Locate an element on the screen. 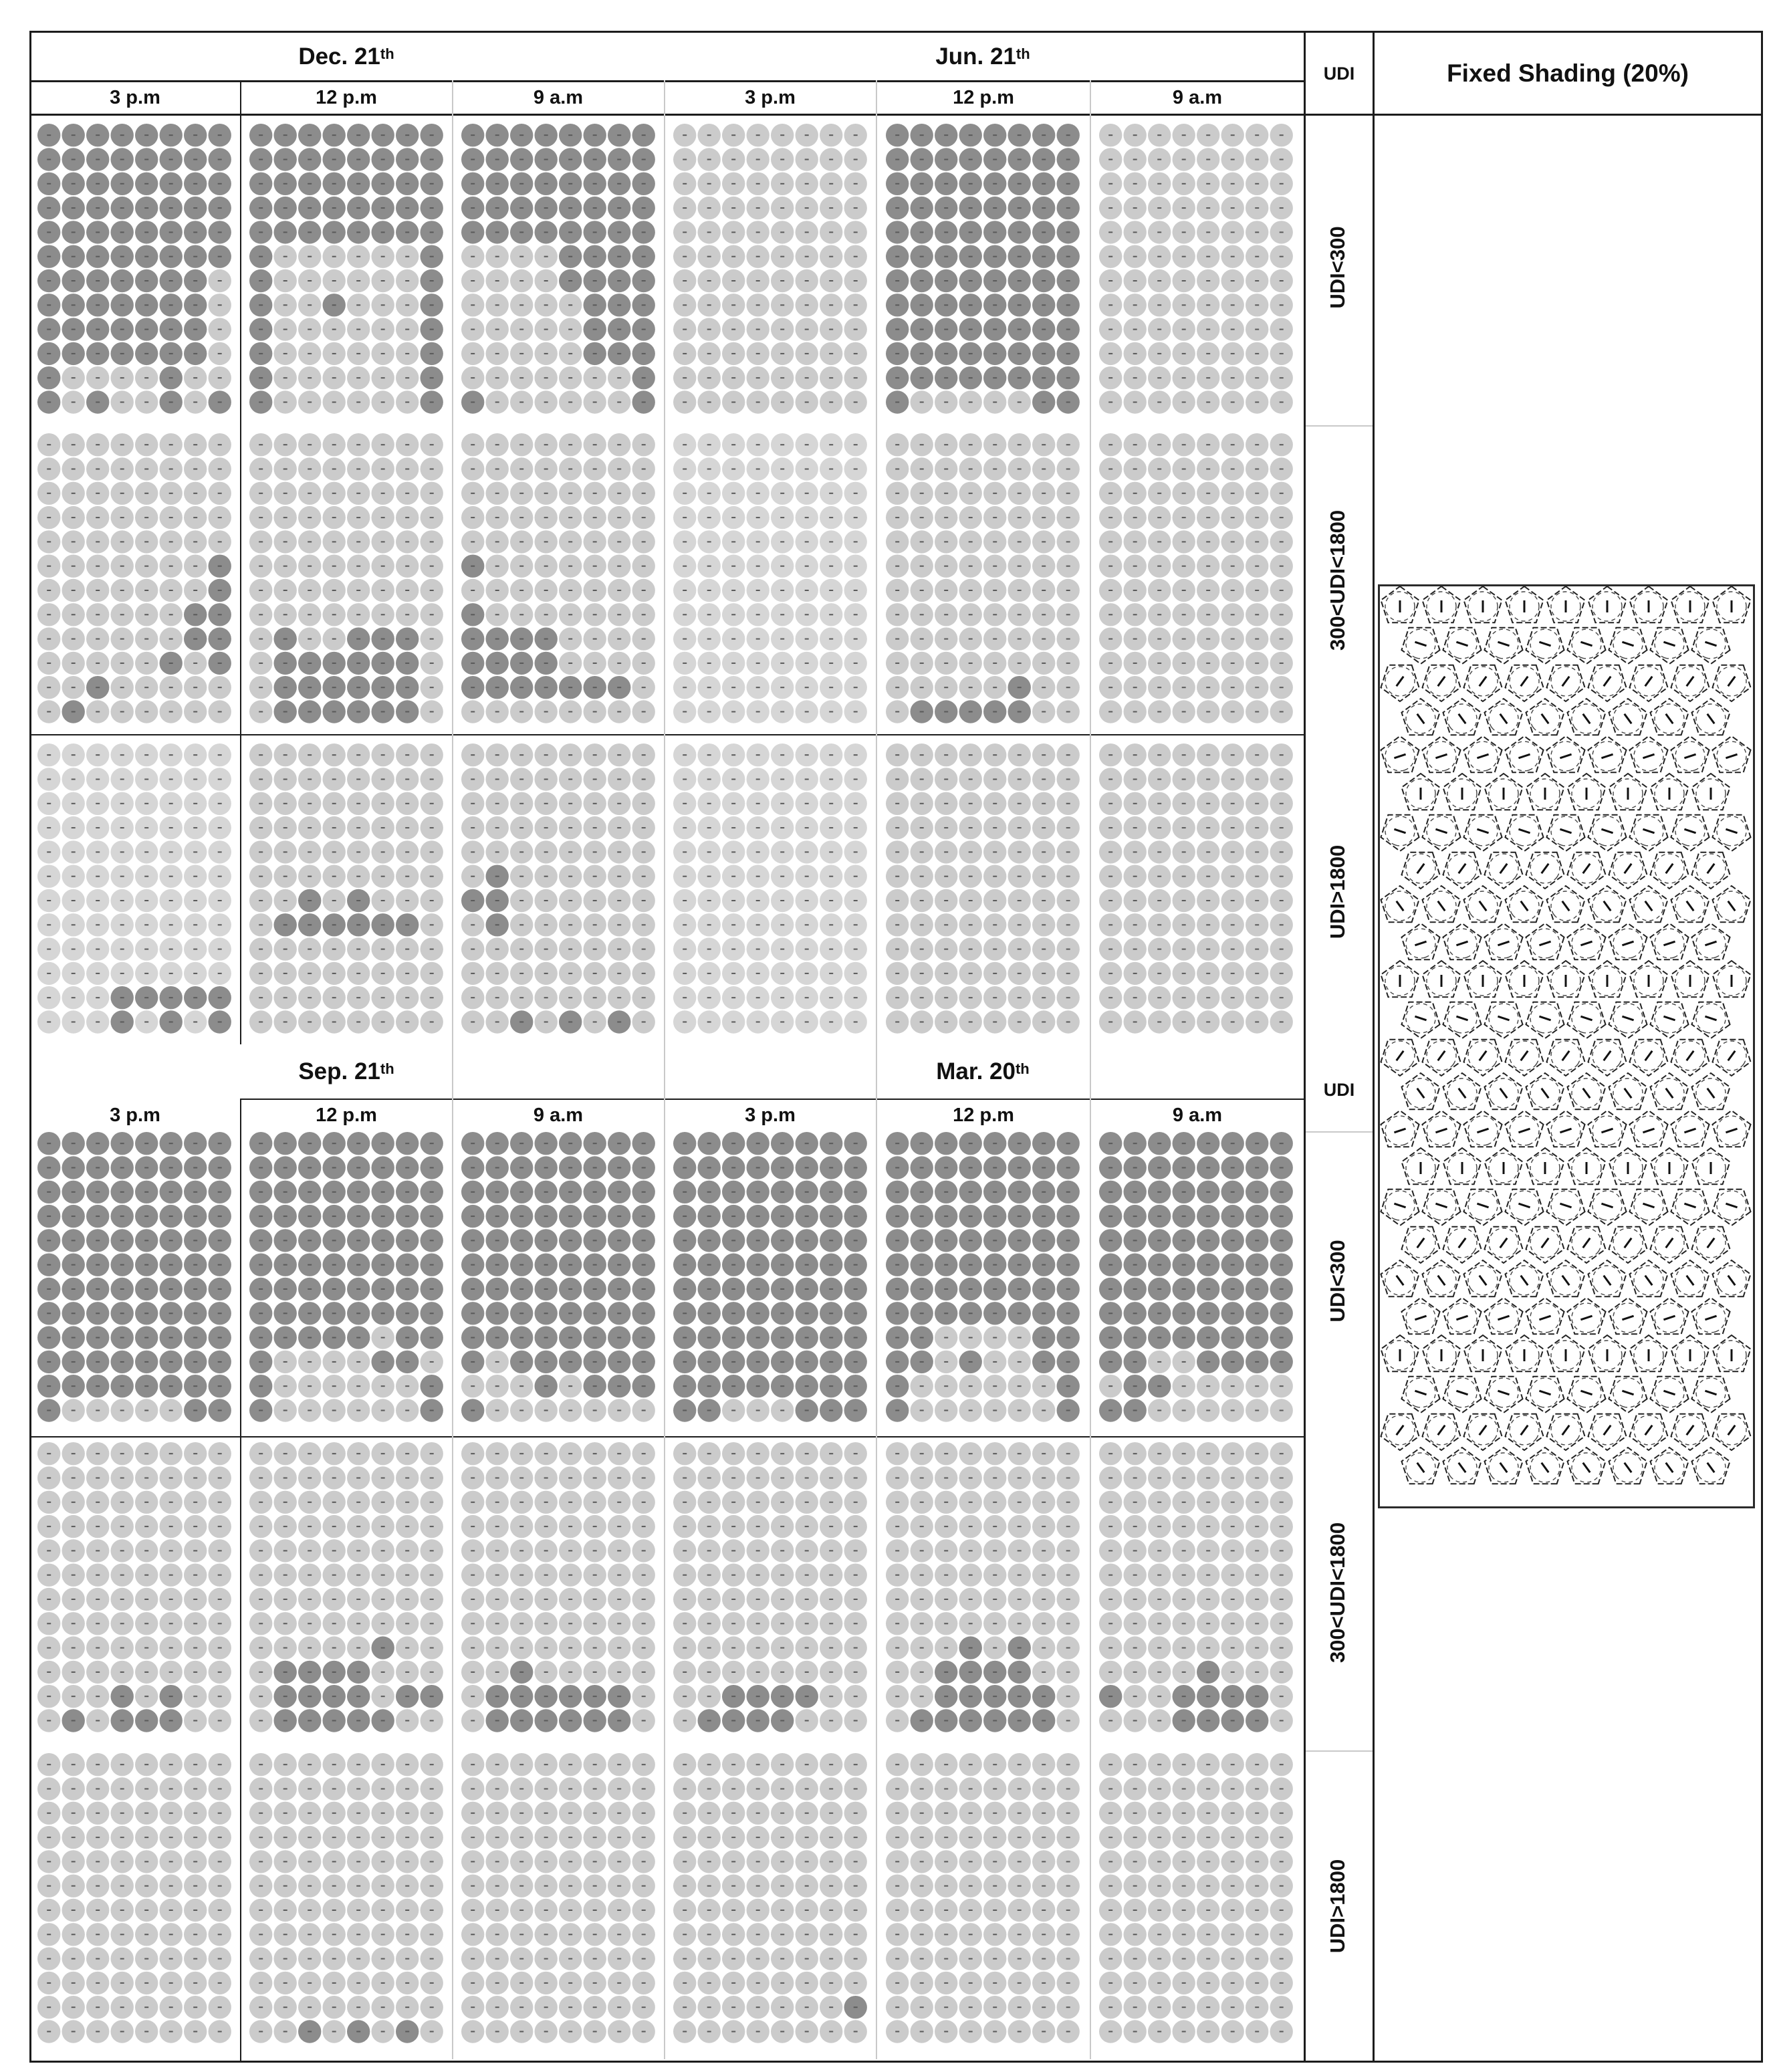  grid-panel is located at coordinates (346, 578).